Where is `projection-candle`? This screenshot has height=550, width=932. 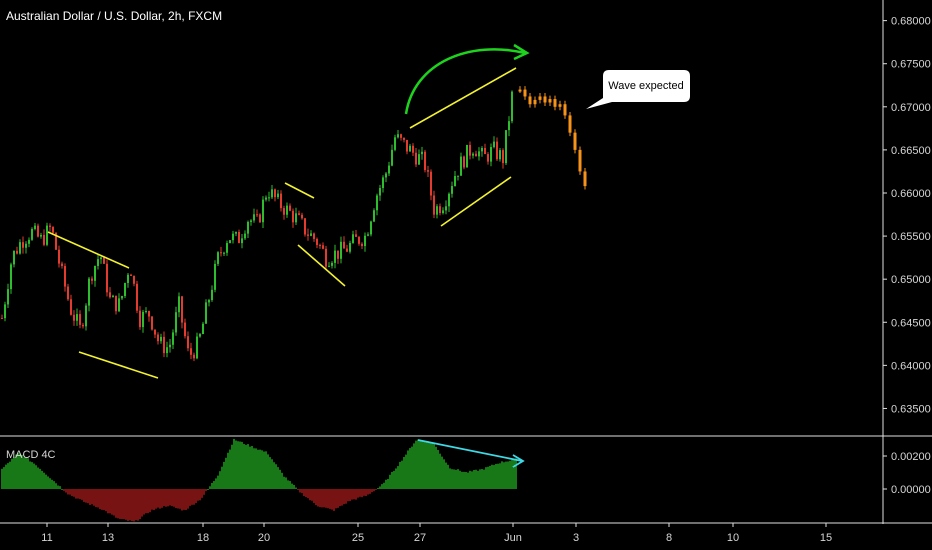 projection-candle is located at coordinates (565, 110).